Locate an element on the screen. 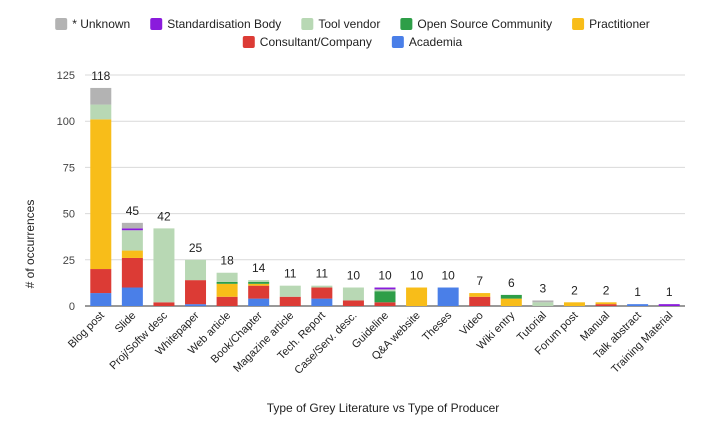  legend-label: * Unknown is located at coordinates (101, 24).